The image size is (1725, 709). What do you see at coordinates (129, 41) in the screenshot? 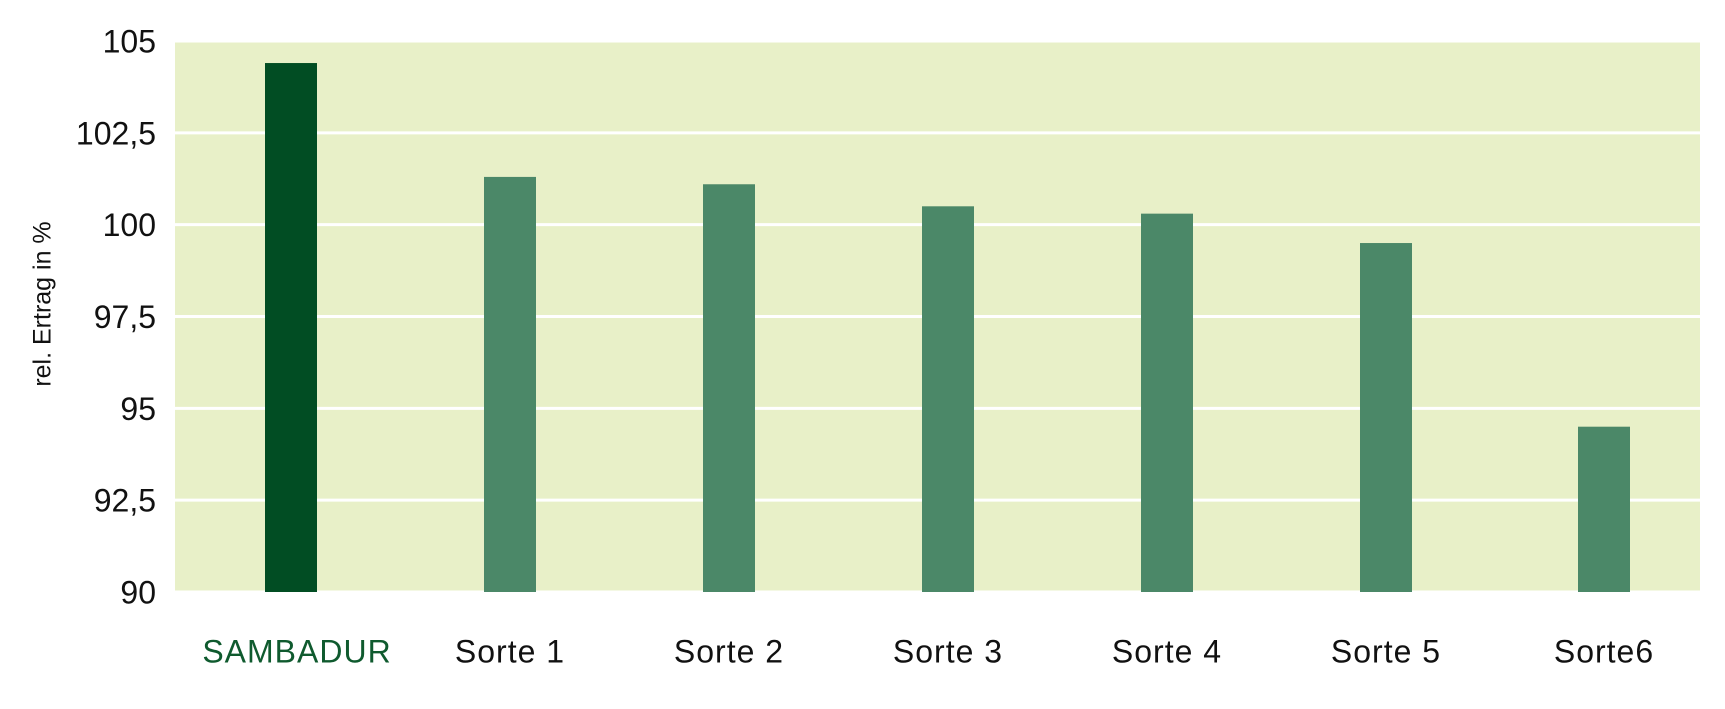
I see `y-tick-label: 105` at bounding box center [129, 41].